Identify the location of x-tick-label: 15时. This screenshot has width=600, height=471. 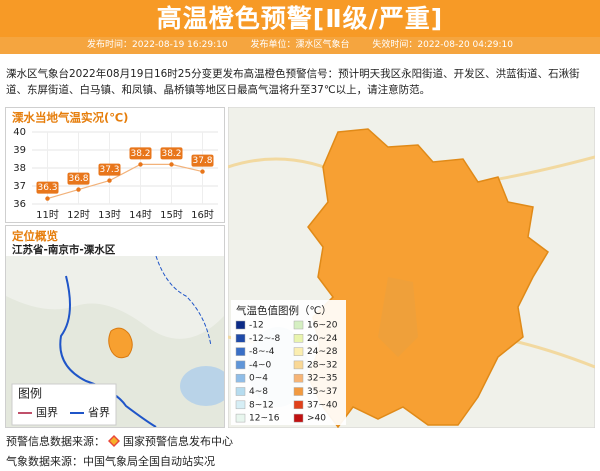
(171, 215).